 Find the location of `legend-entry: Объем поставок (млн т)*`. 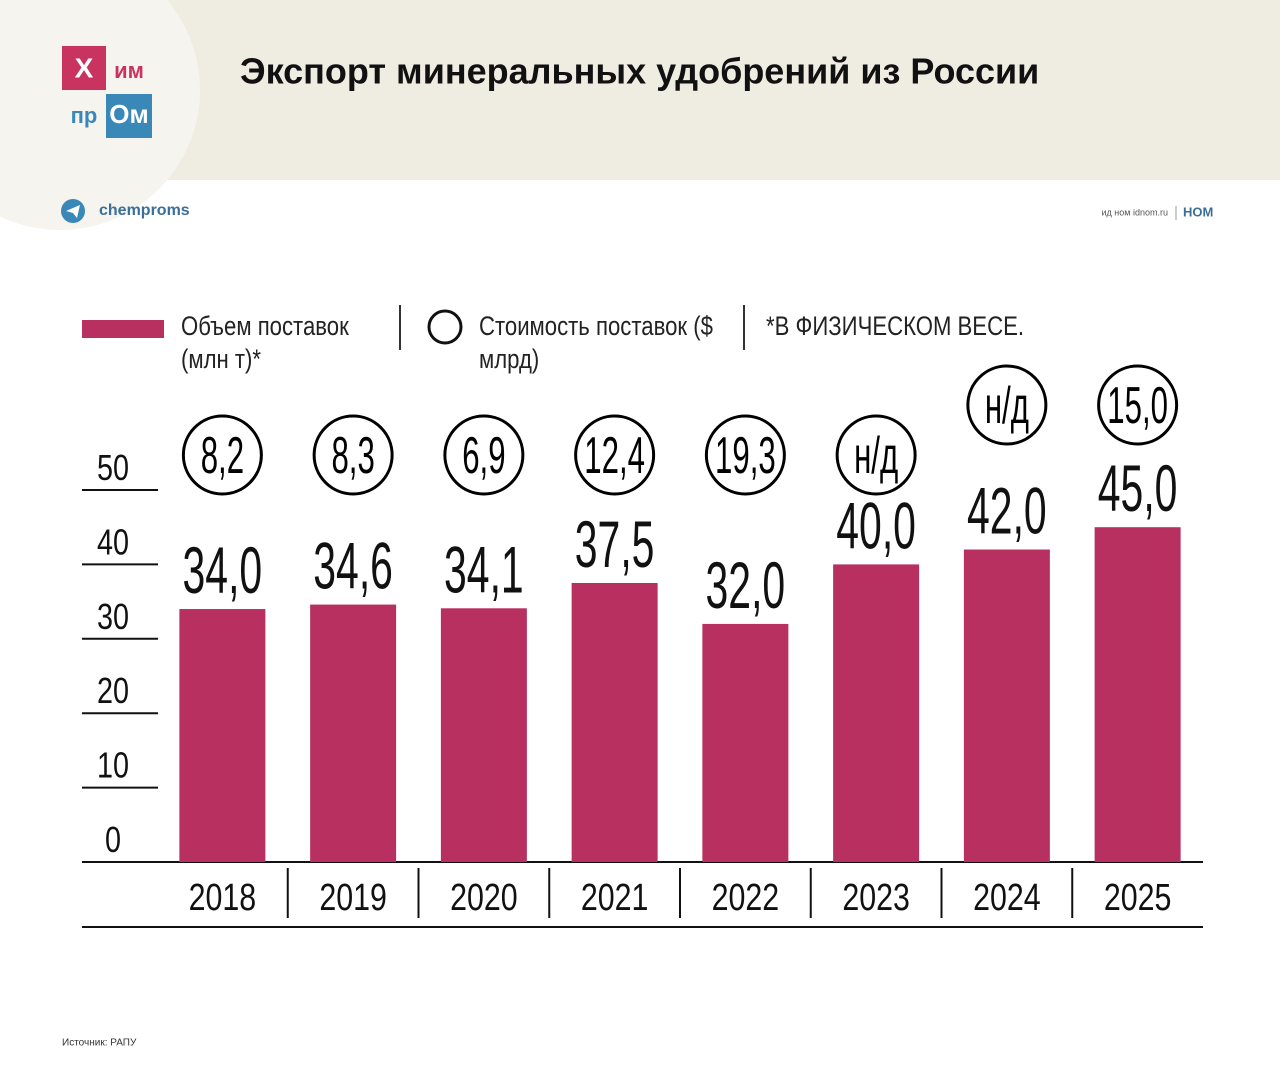

legend-entry: Объем поставок (млн т)* is located at coordinates (265, 342).